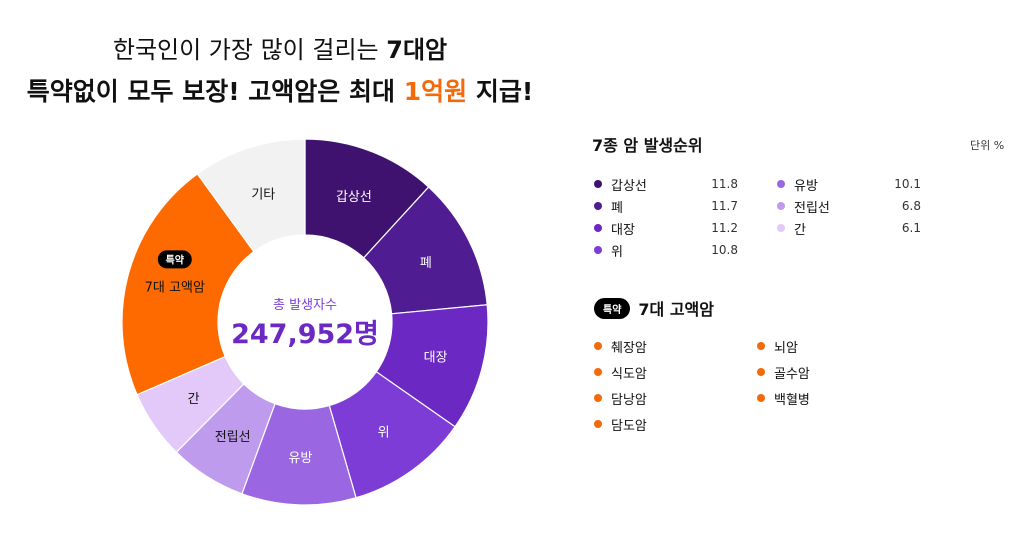 The width and height of the screenshot is (1024, 538). What do you see at coordinates (263, 195) in the screenshot?
I see `slice-label: 기타` at bounding box center [263, 195].